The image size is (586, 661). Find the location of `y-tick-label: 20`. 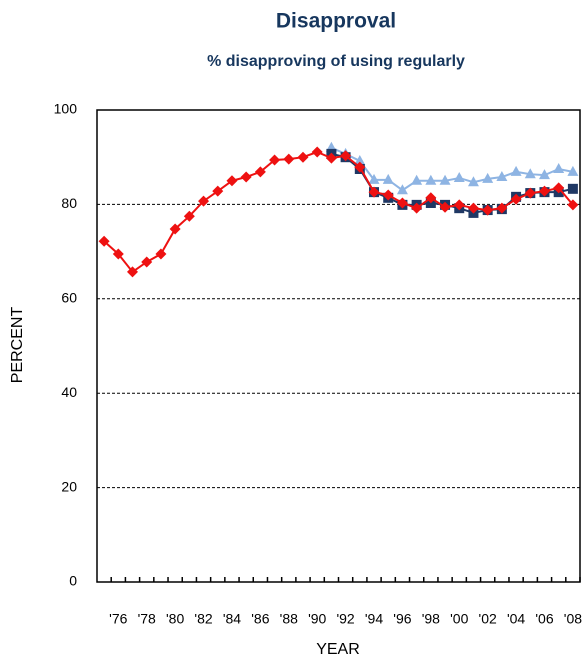

y-tick-label: 20 is located at coordinates (69, 486).